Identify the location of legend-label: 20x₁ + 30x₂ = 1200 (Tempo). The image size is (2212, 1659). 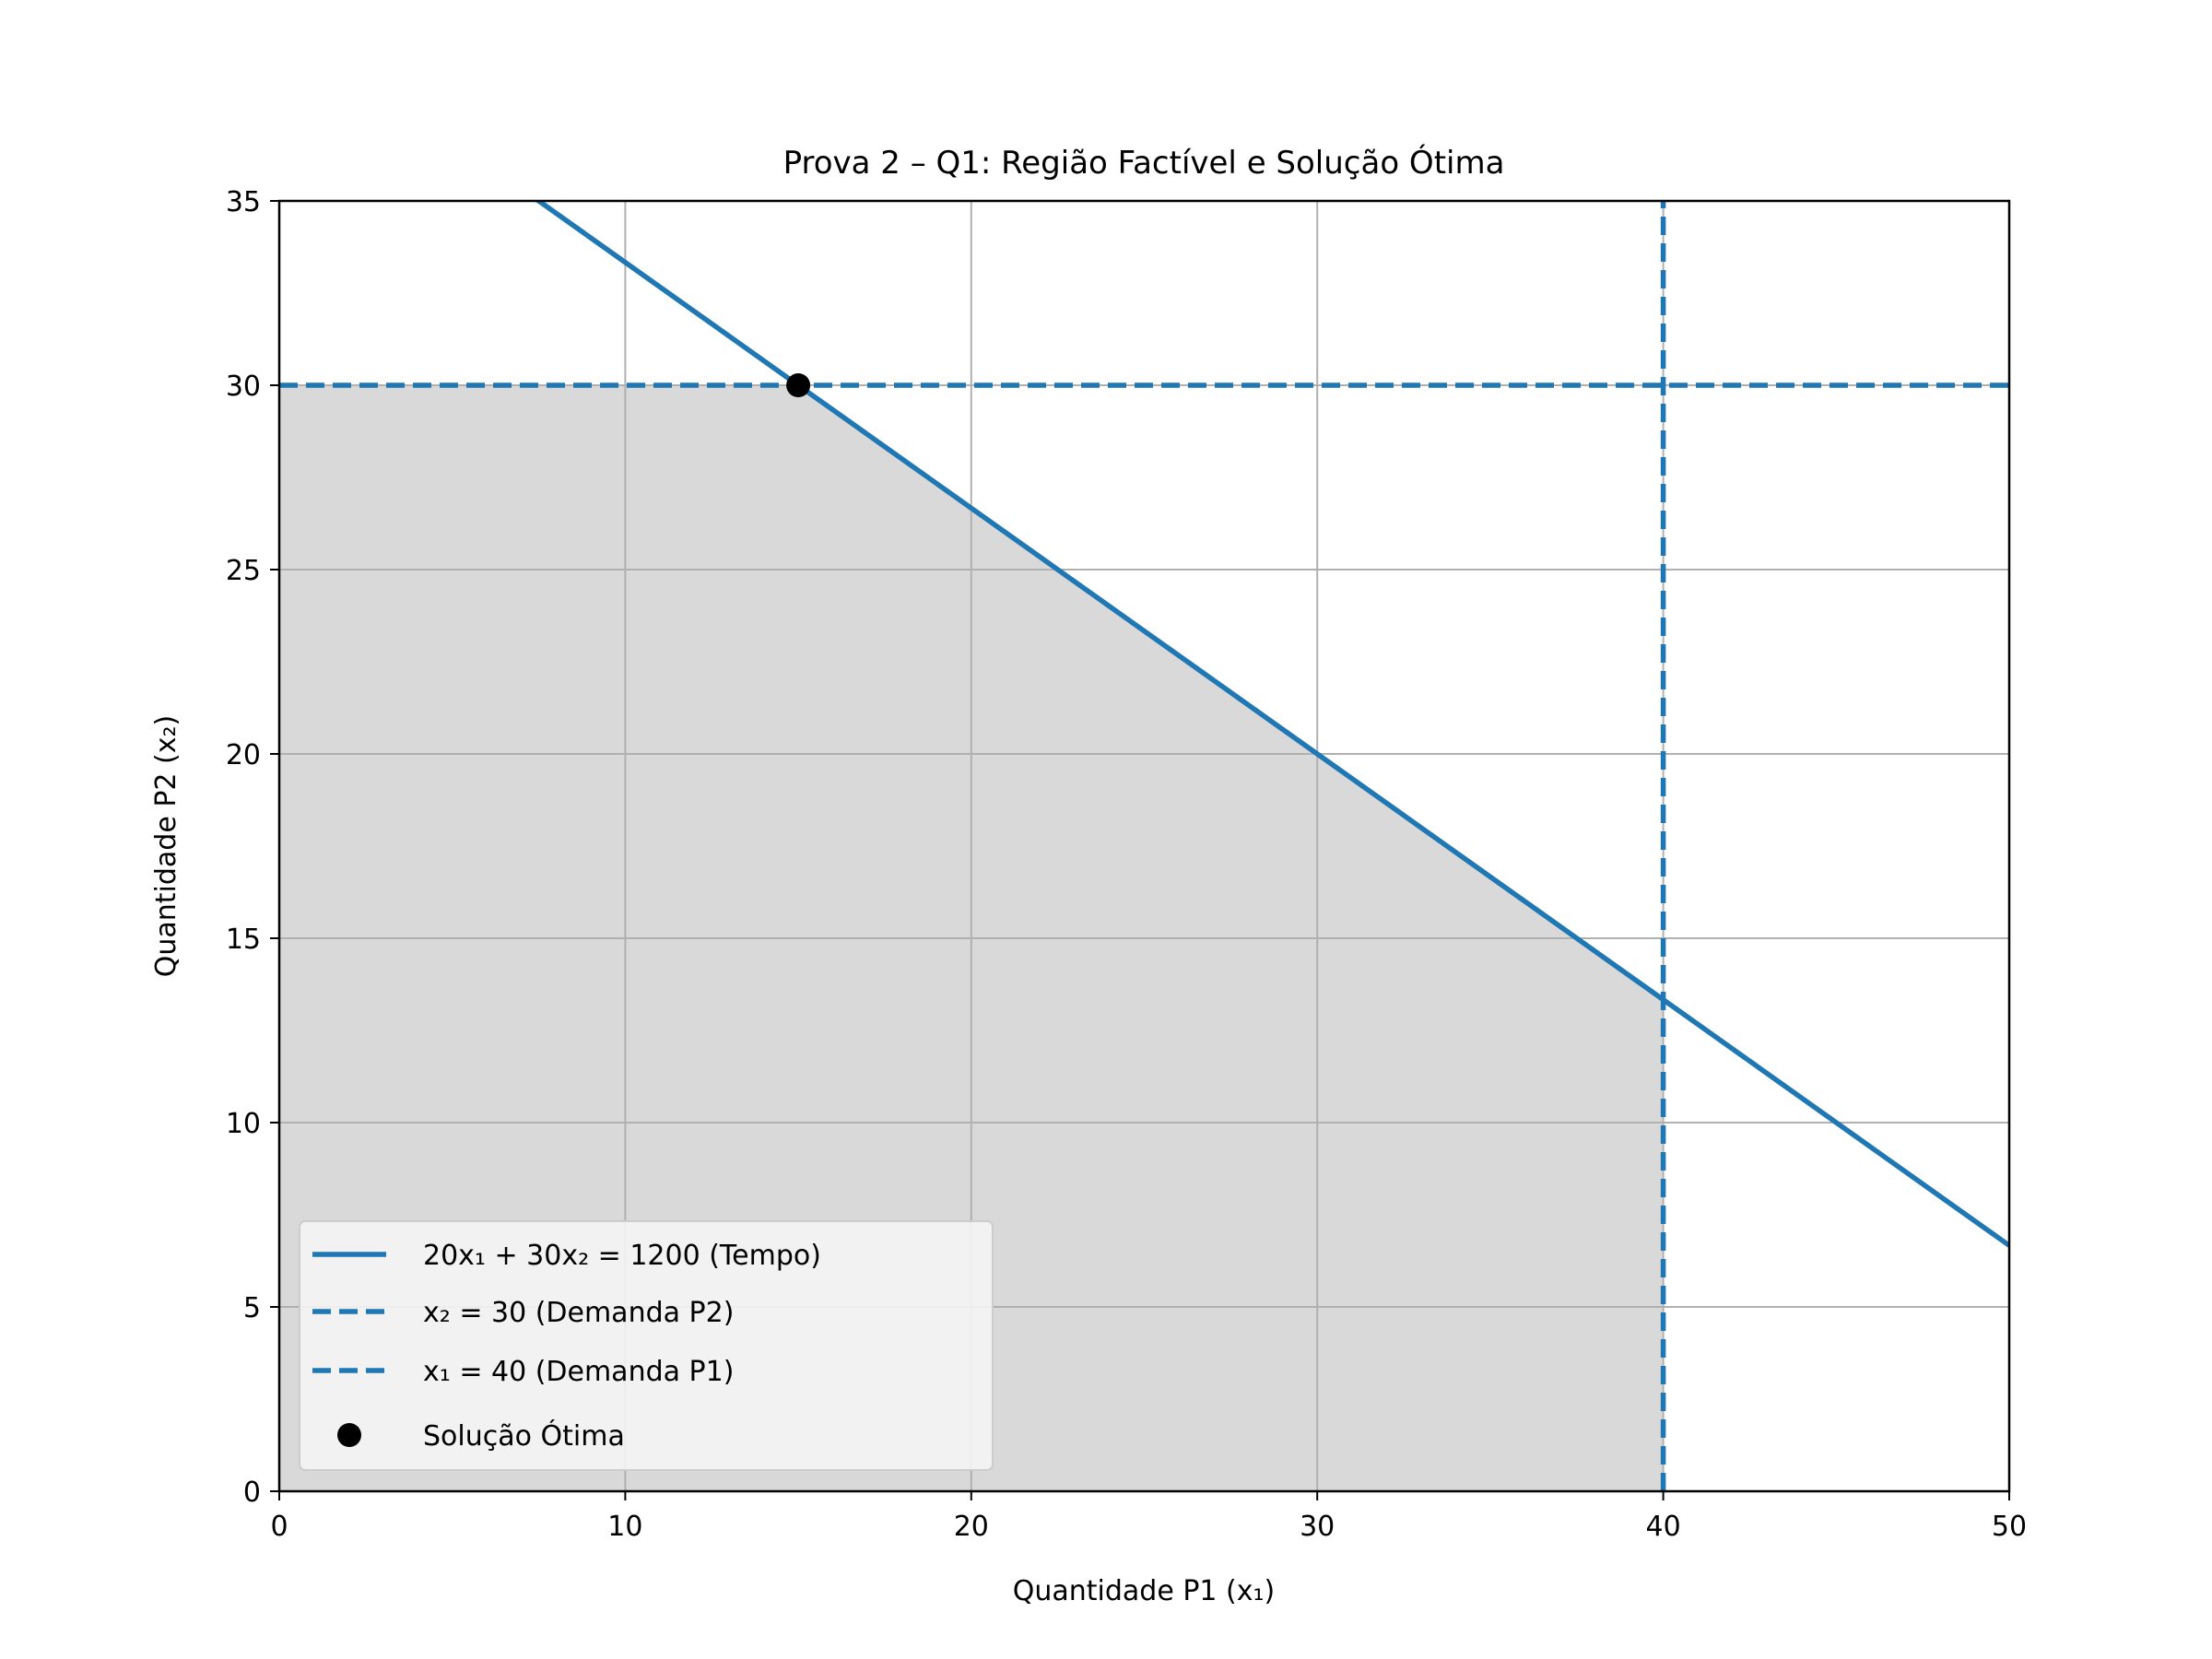
(622, 1256).